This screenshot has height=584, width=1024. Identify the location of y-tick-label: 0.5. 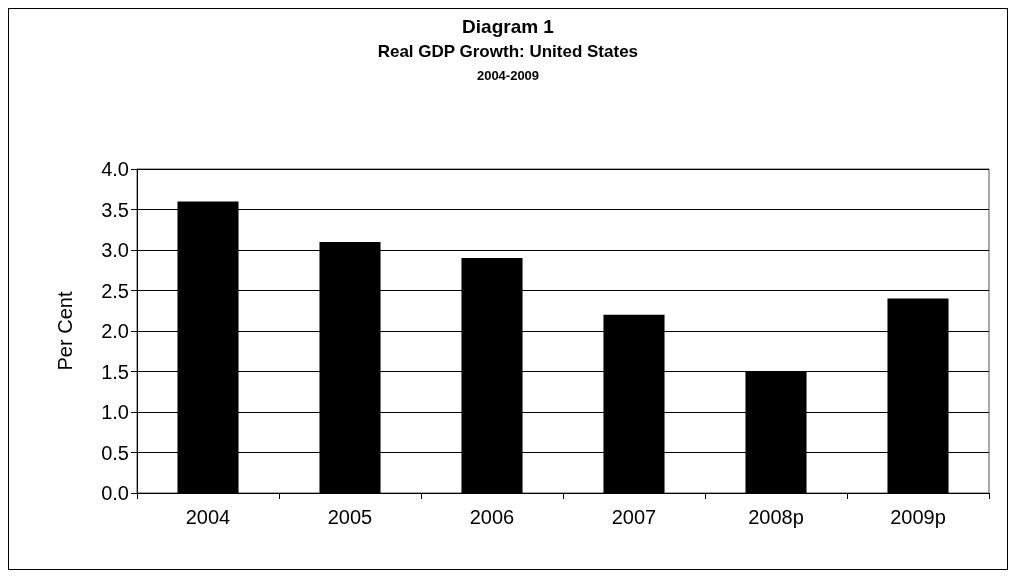
(115, 452).